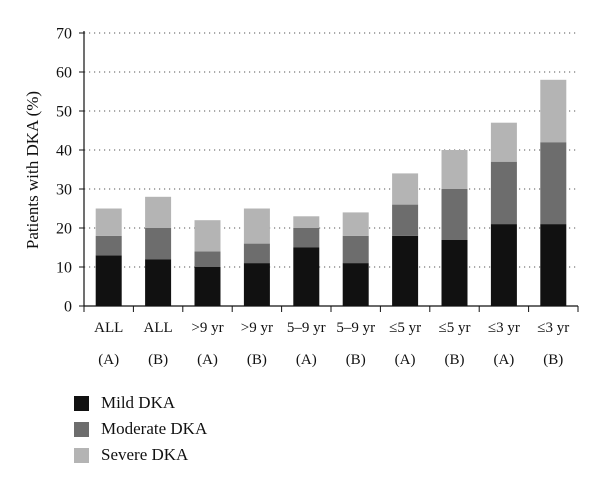 This screenshot has height=487, width=600. Describe the element at coordinates (64, 151) in the screenshot. I see `y-tick-label: 40` at that location.